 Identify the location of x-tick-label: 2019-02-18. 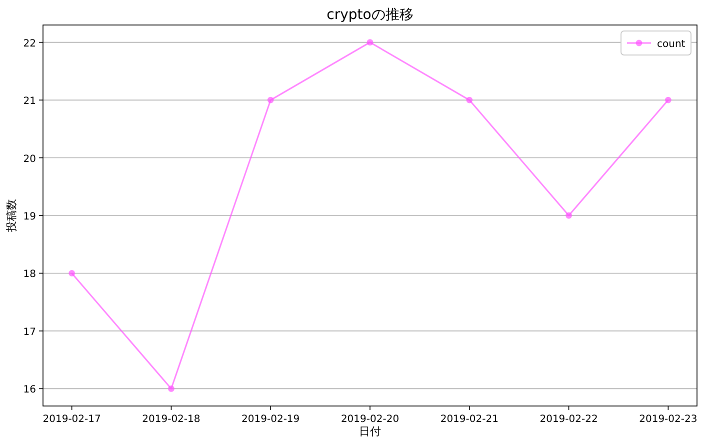
(171, 419).